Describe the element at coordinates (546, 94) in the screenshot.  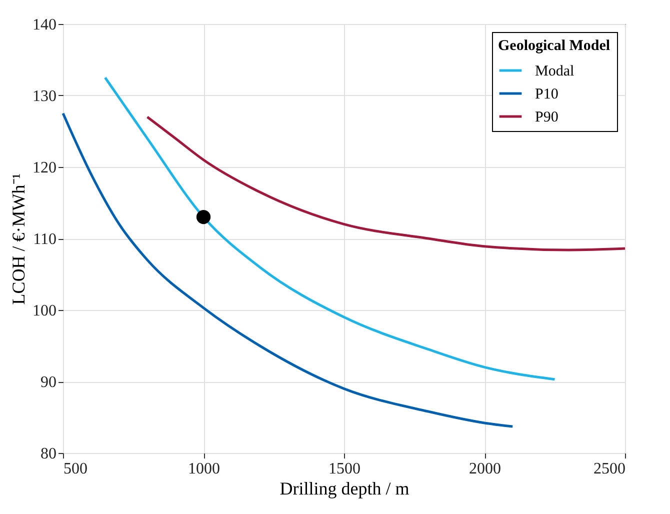
I see `legend-label: P10` at that location.